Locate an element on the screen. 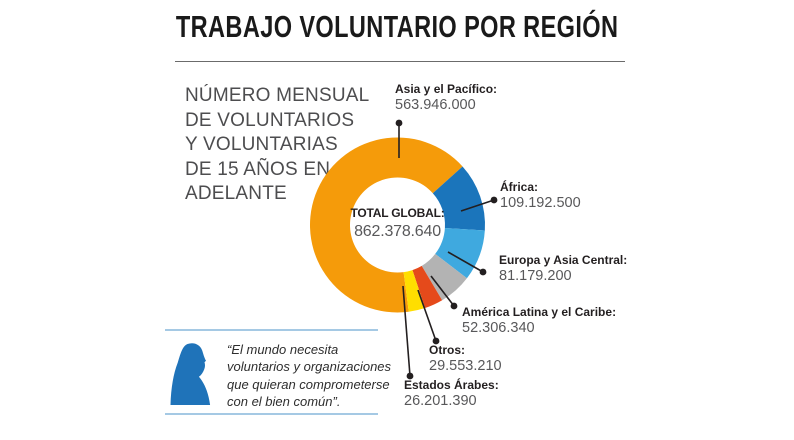 Image resolution: width=794 pixels, height=440 pixels. region-name: América Latina y el Caribe: is located at coordinates (539, 312).